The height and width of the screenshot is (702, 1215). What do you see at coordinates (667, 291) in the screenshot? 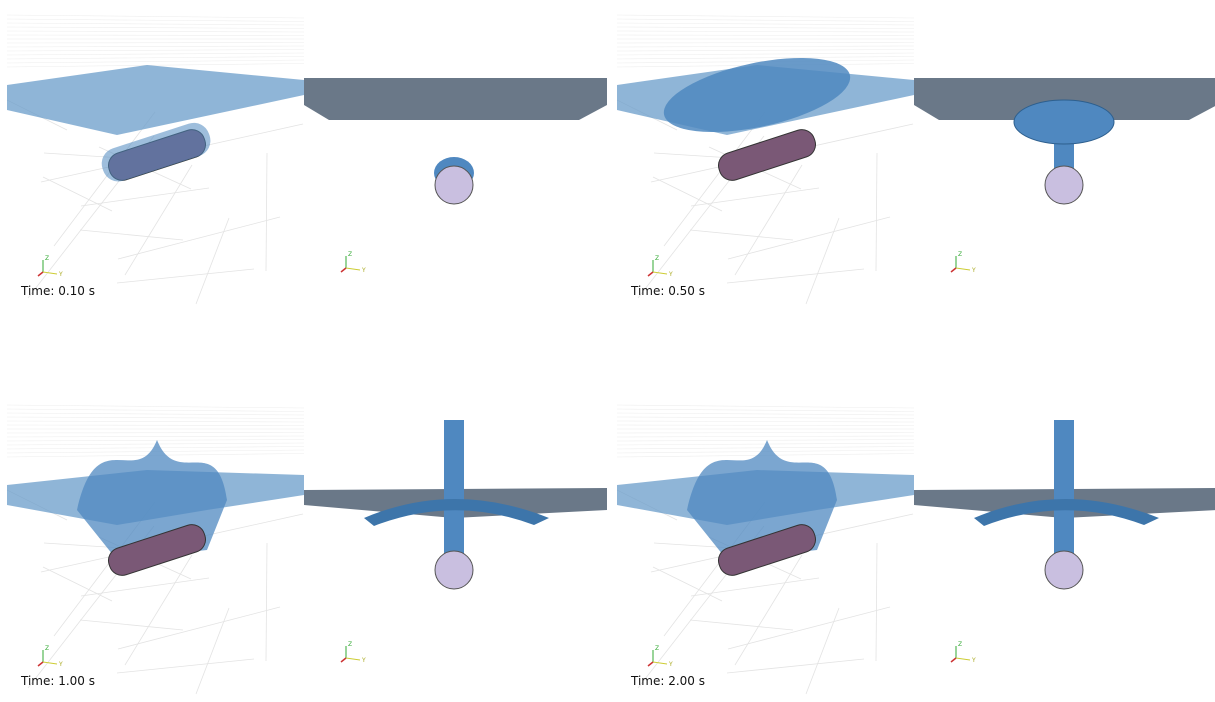
I see `time-label: Time: 0.50 s` at bounding box center [667, 291].